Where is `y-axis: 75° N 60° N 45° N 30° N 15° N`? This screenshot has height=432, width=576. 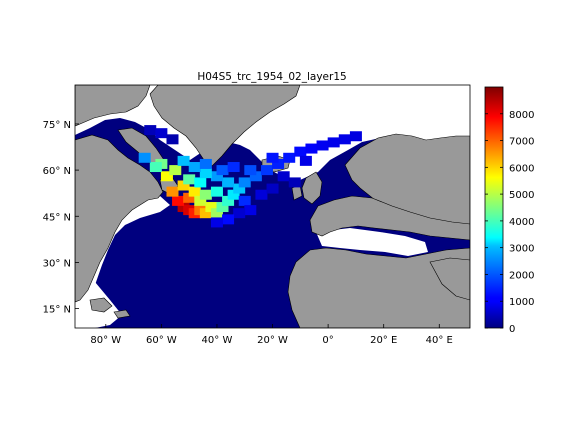 y-axis: 75° N 60° N 45° N 30° N 15° N is located at coordinates (61, 218).